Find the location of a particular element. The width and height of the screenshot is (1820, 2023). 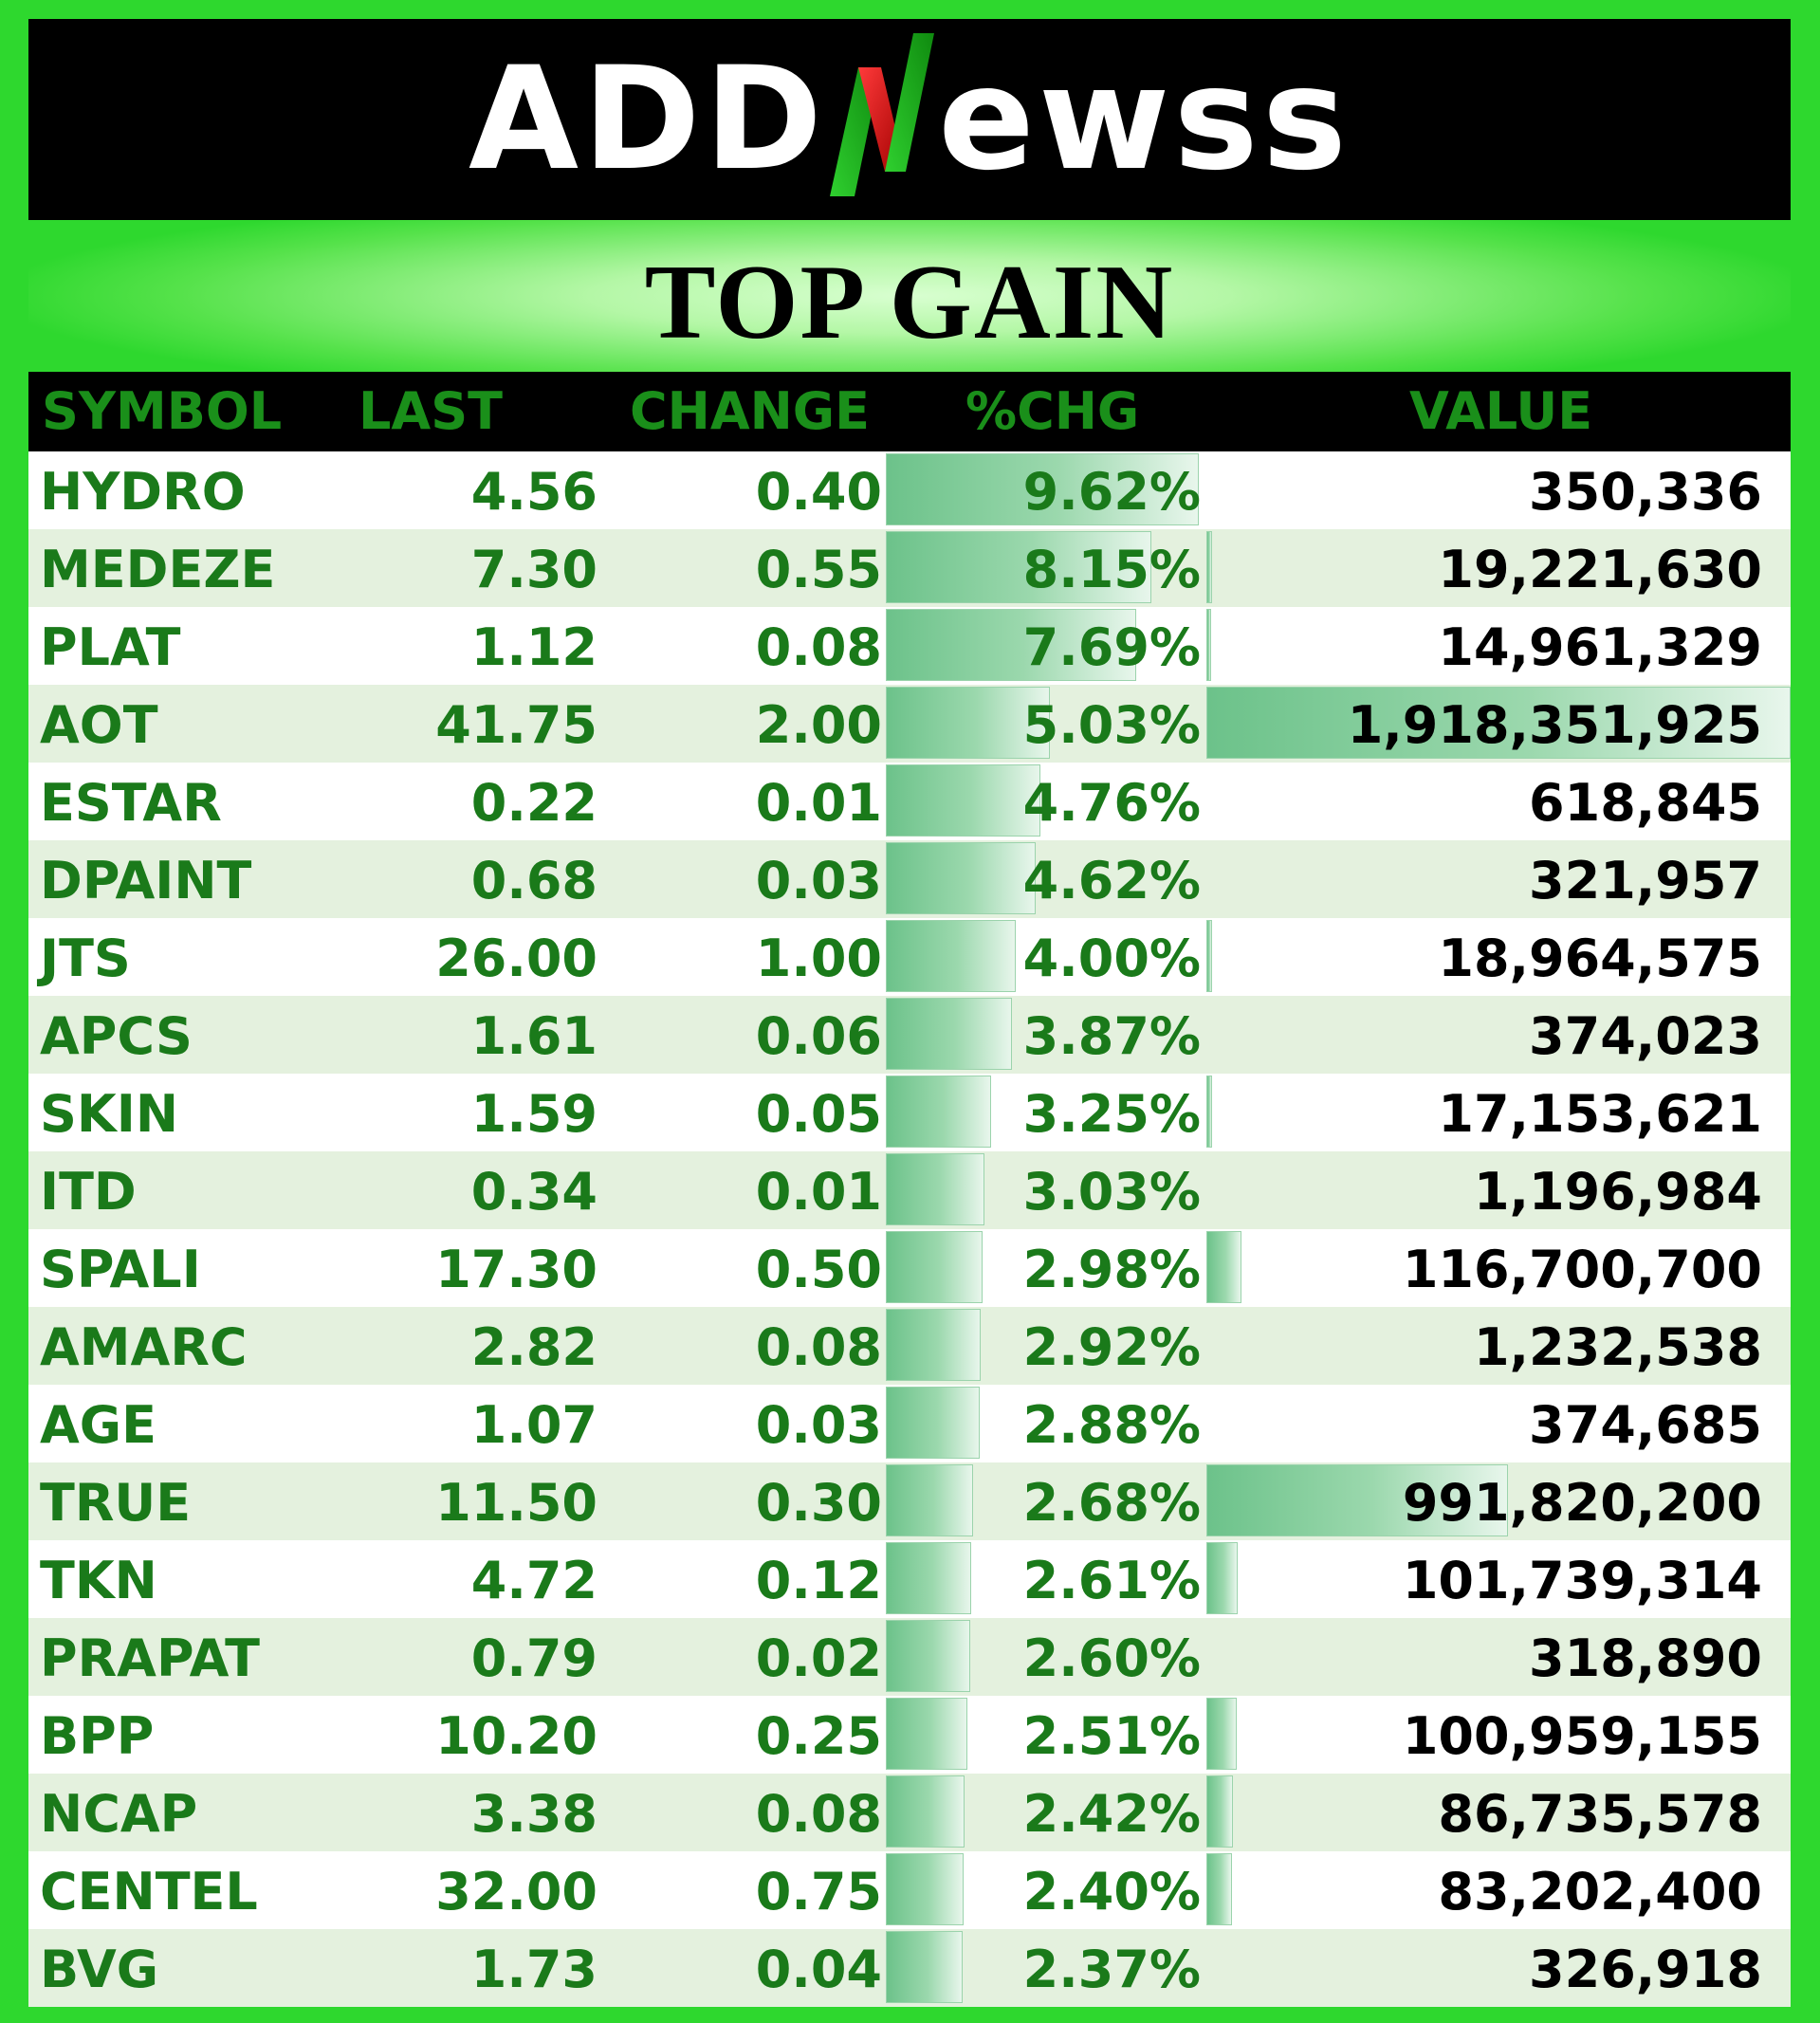

value-cell: 374,685 is located at coordinates (1646, 1425).